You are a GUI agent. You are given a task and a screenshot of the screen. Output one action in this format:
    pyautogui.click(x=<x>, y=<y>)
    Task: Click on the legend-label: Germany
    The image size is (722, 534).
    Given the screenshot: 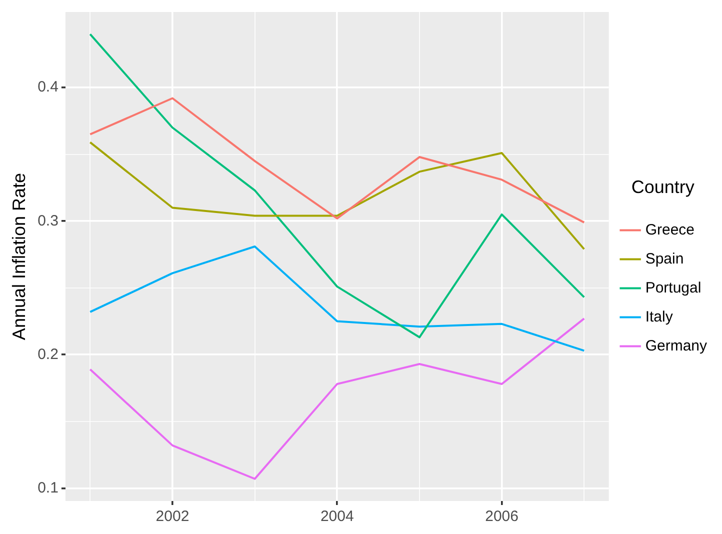 What is the action you would take?
    pyautogui.click(x=676, y=345)
    